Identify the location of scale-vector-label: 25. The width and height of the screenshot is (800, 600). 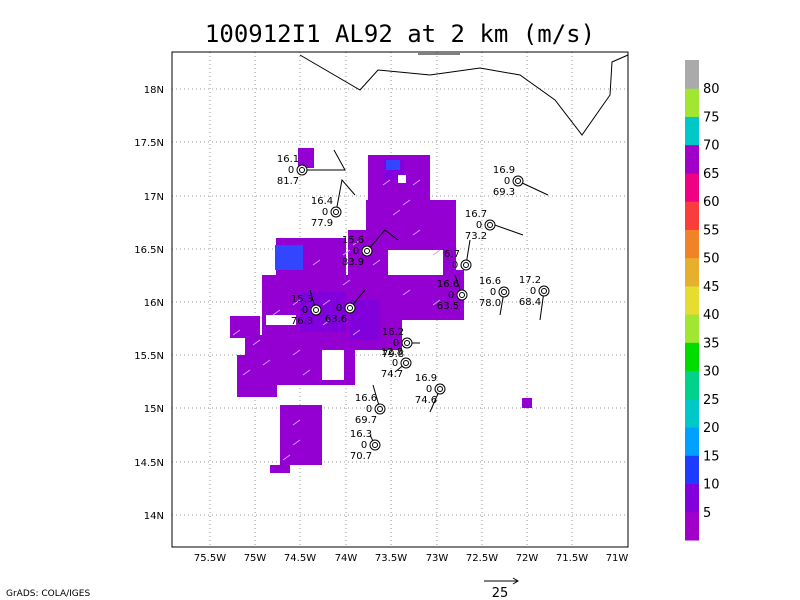
(500, 593).